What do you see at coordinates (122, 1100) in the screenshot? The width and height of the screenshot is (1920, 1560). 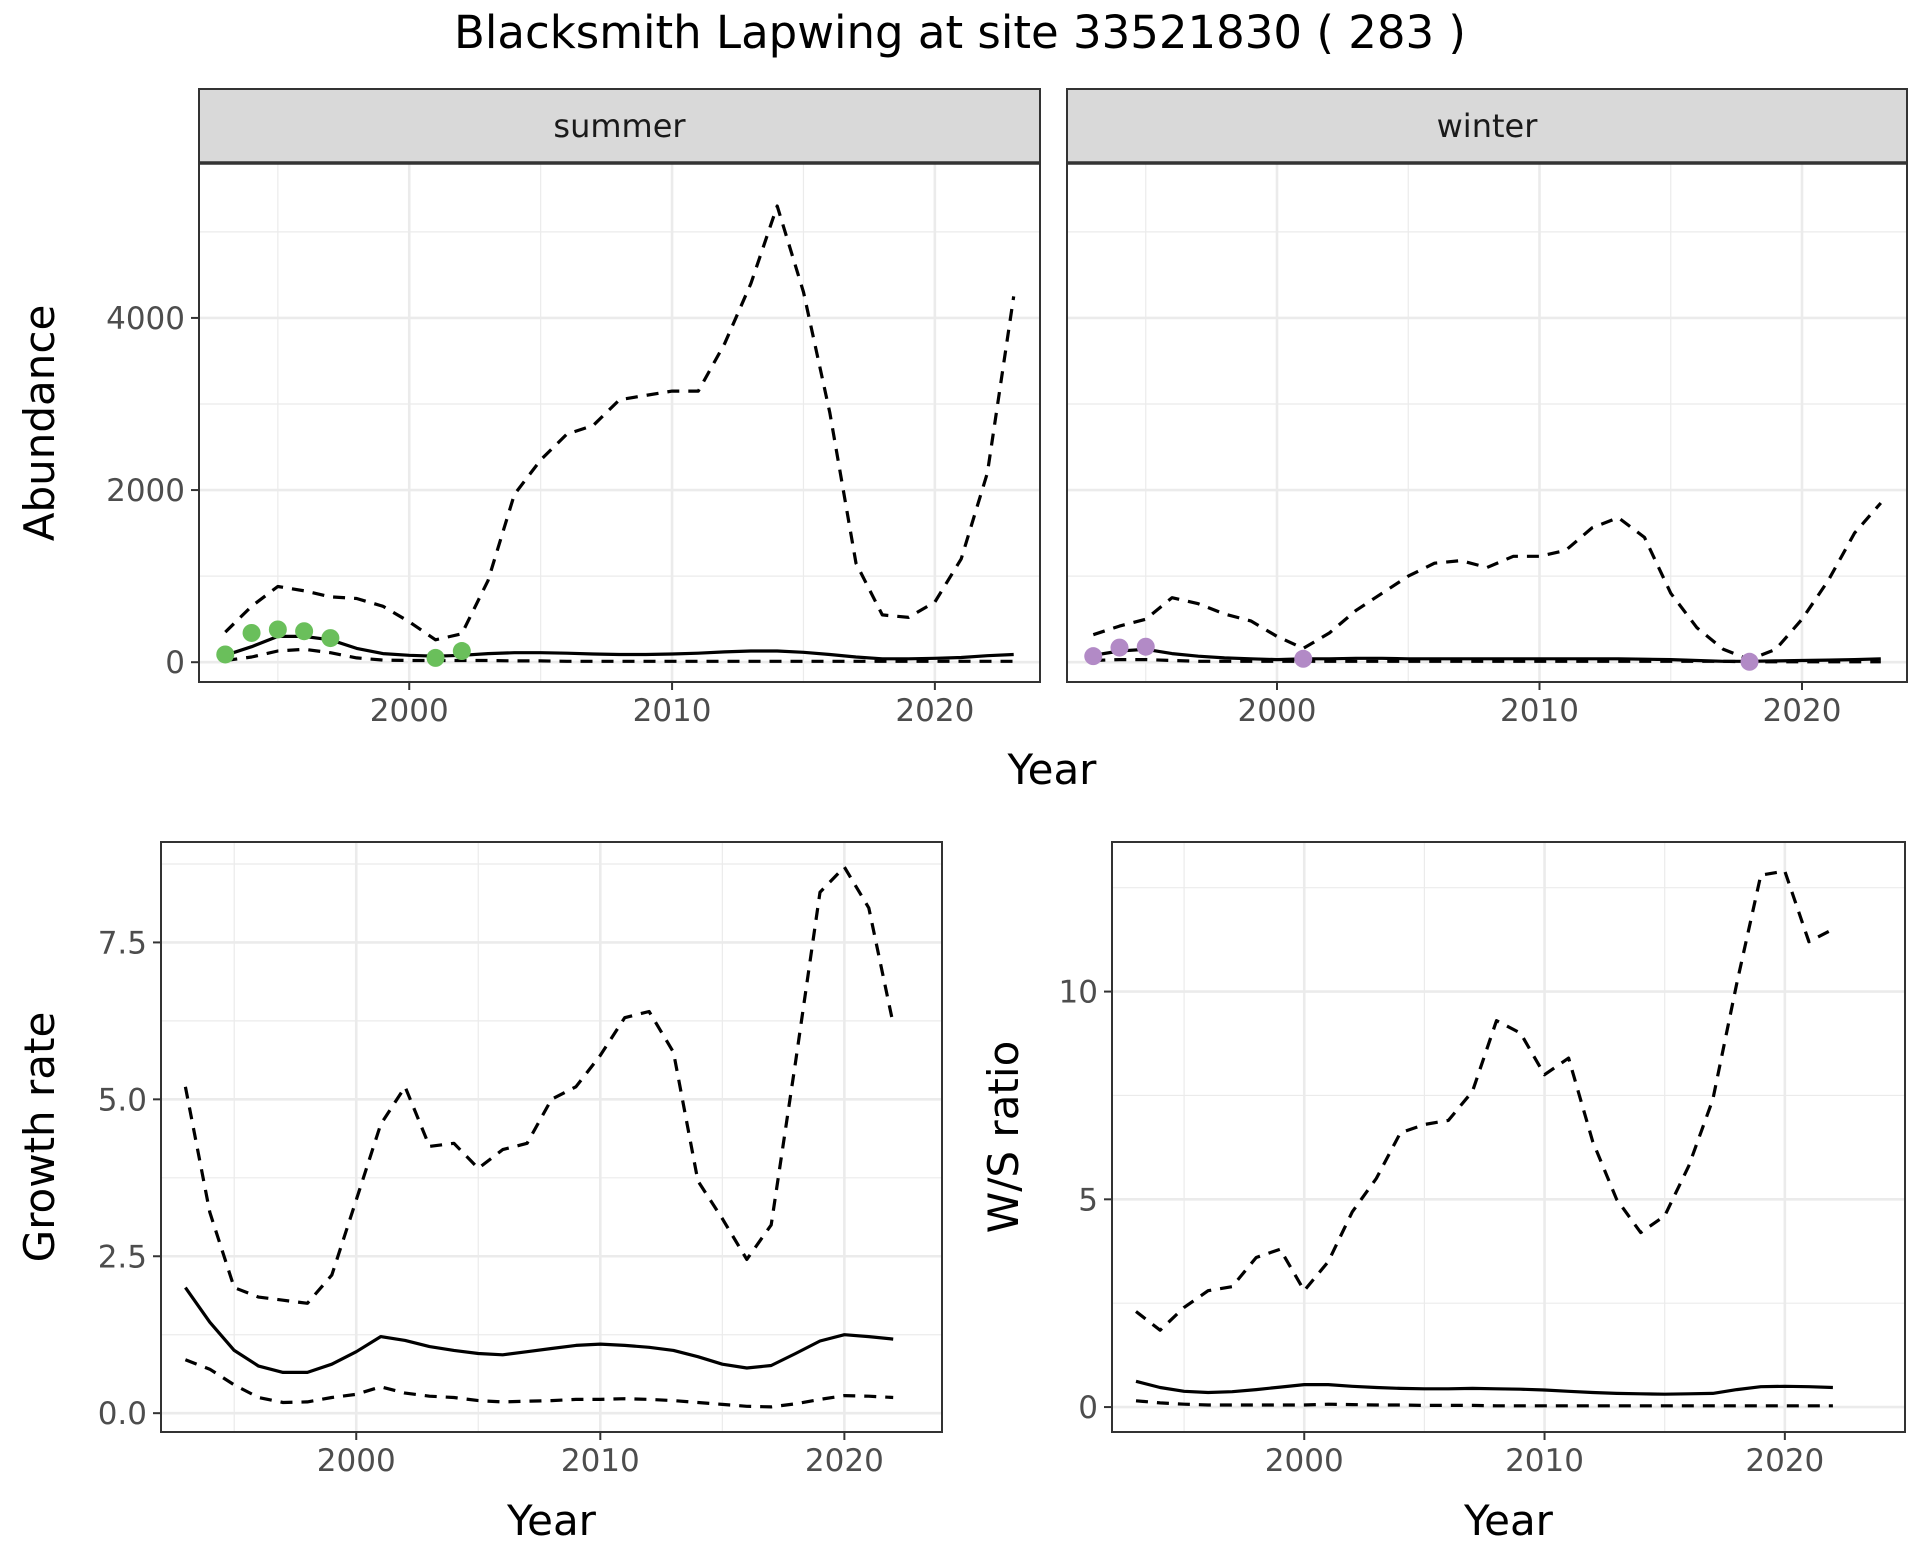 I see `y-tick-label: 5.0` at bounding box center [122, 1100].